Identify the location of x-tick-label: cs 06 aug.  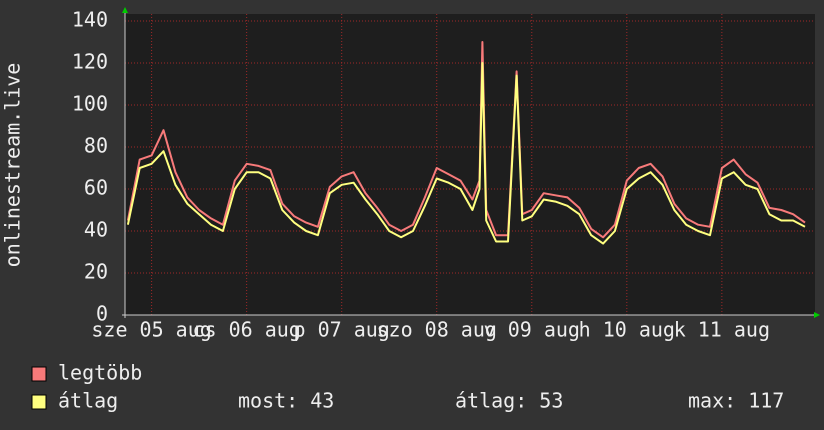
(246, 330).